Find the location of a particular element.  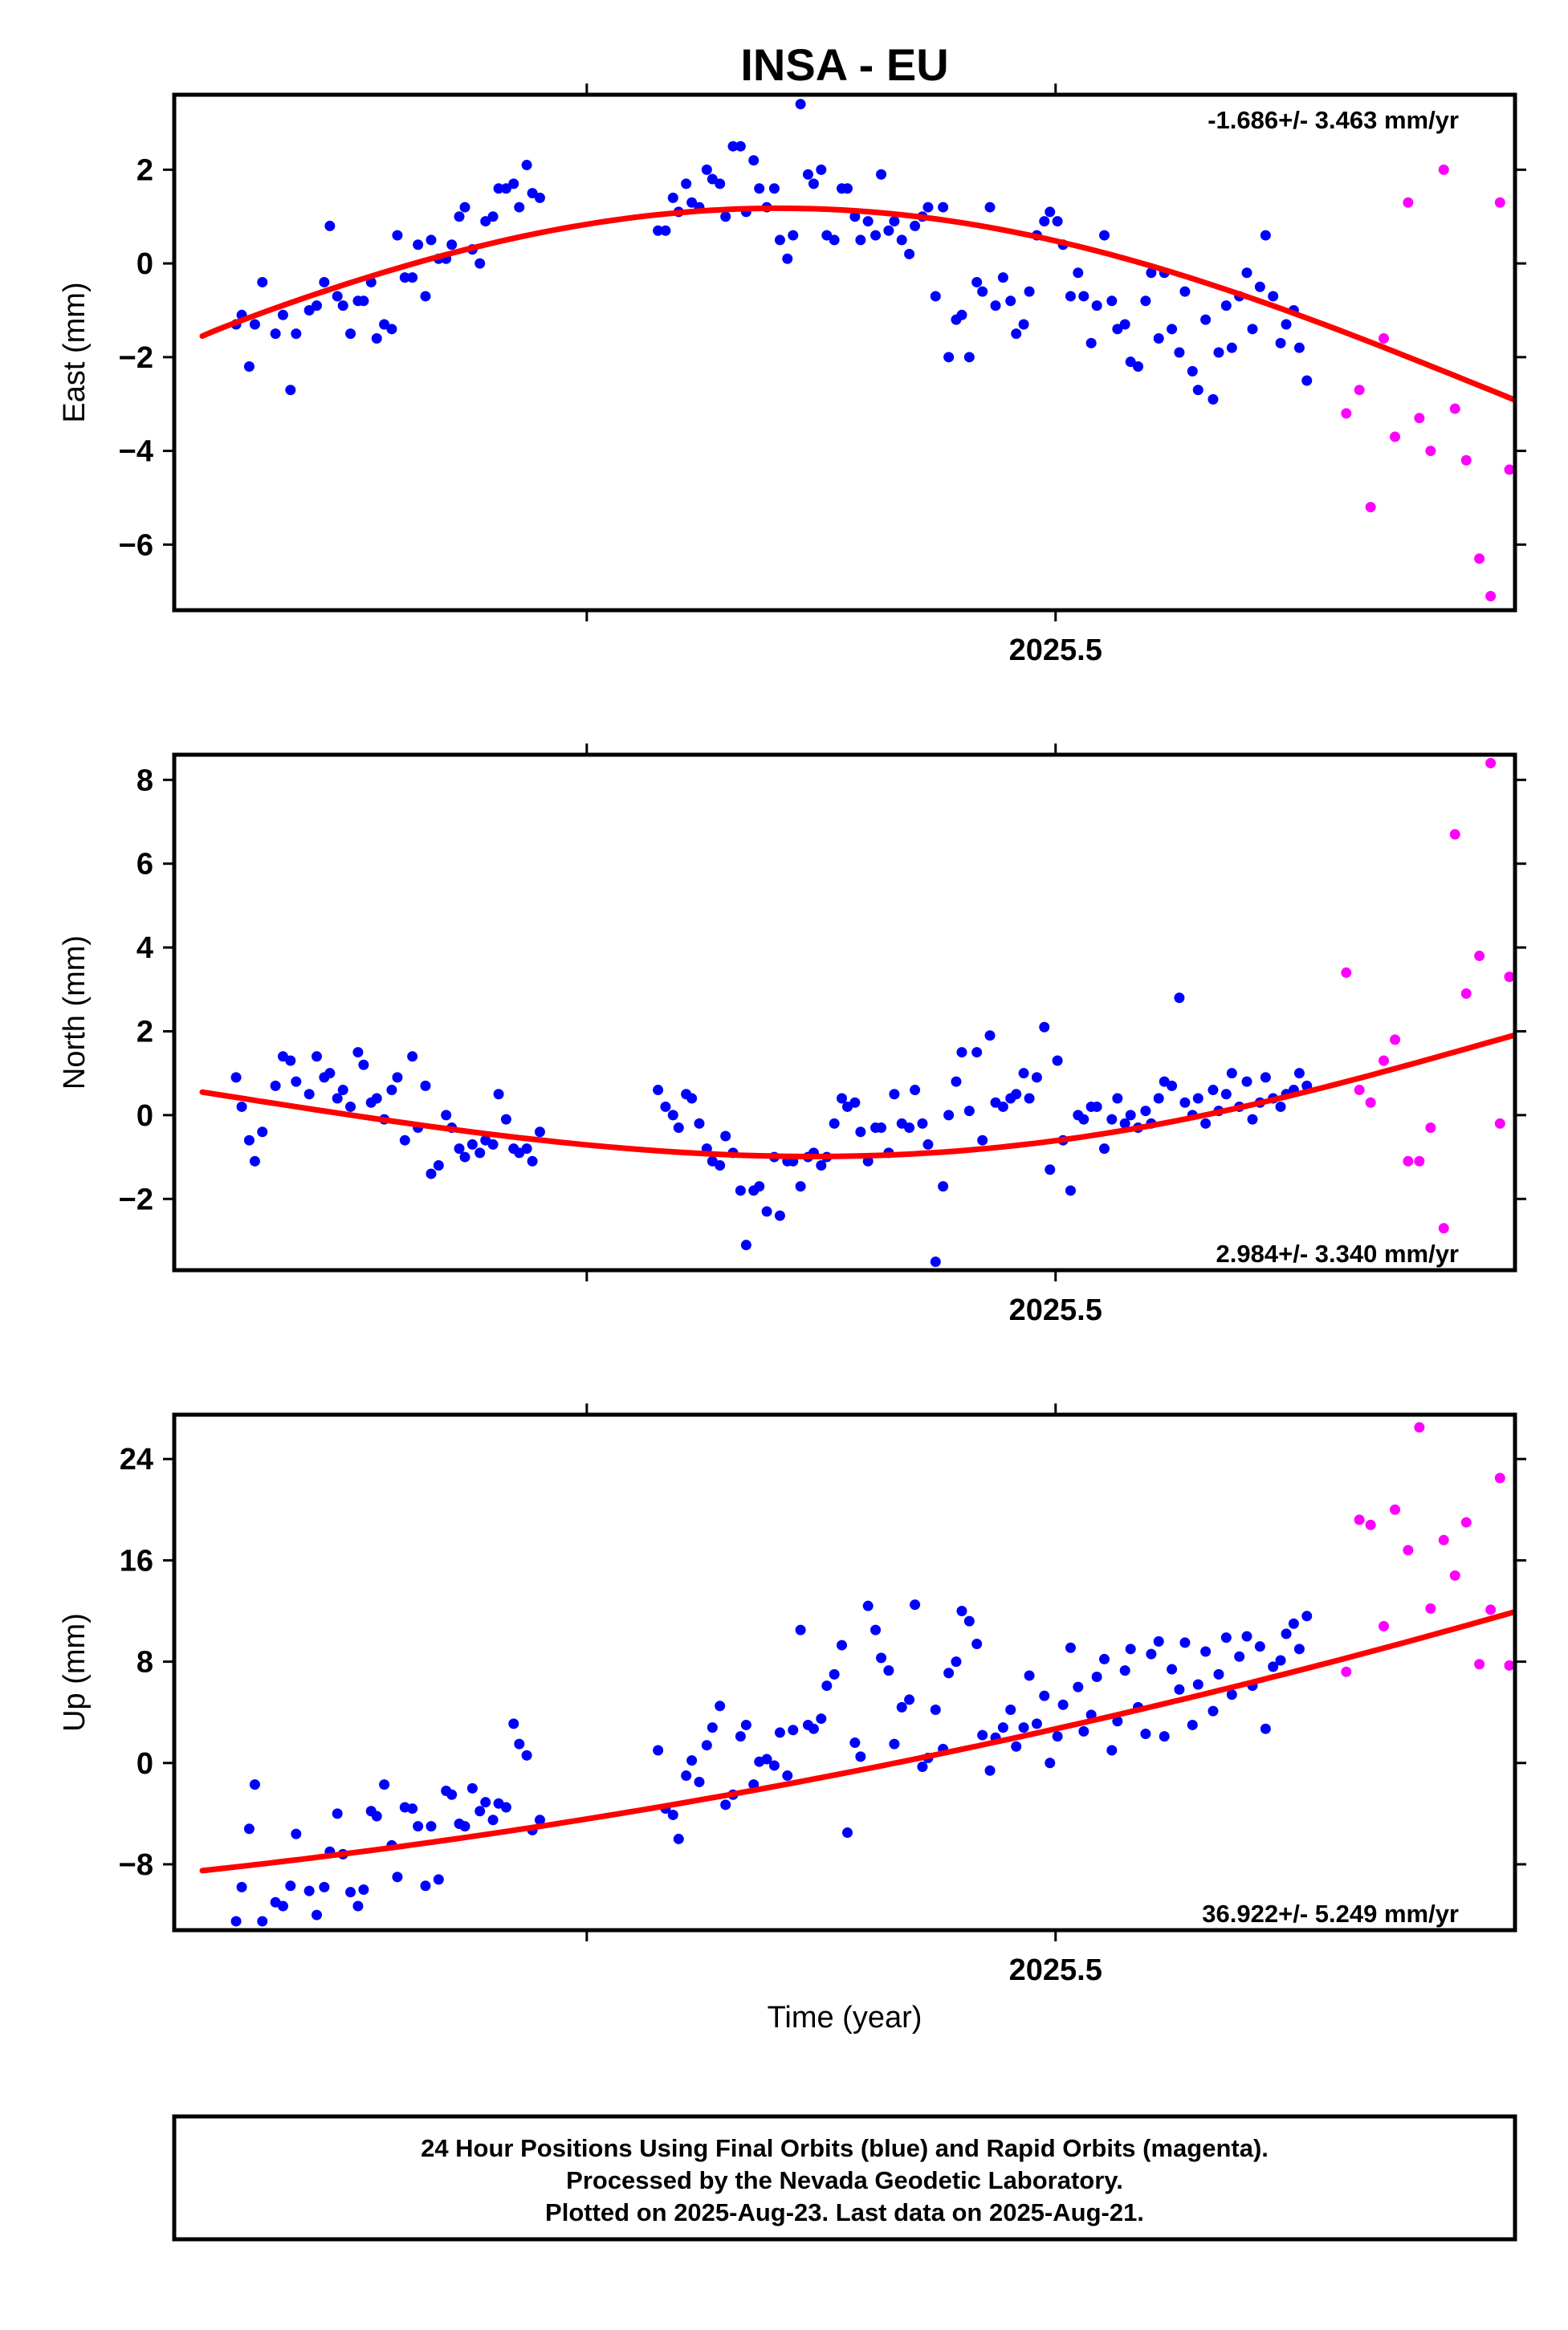

up-y-tick-label: 8 is located at coordinates (144, 1663).